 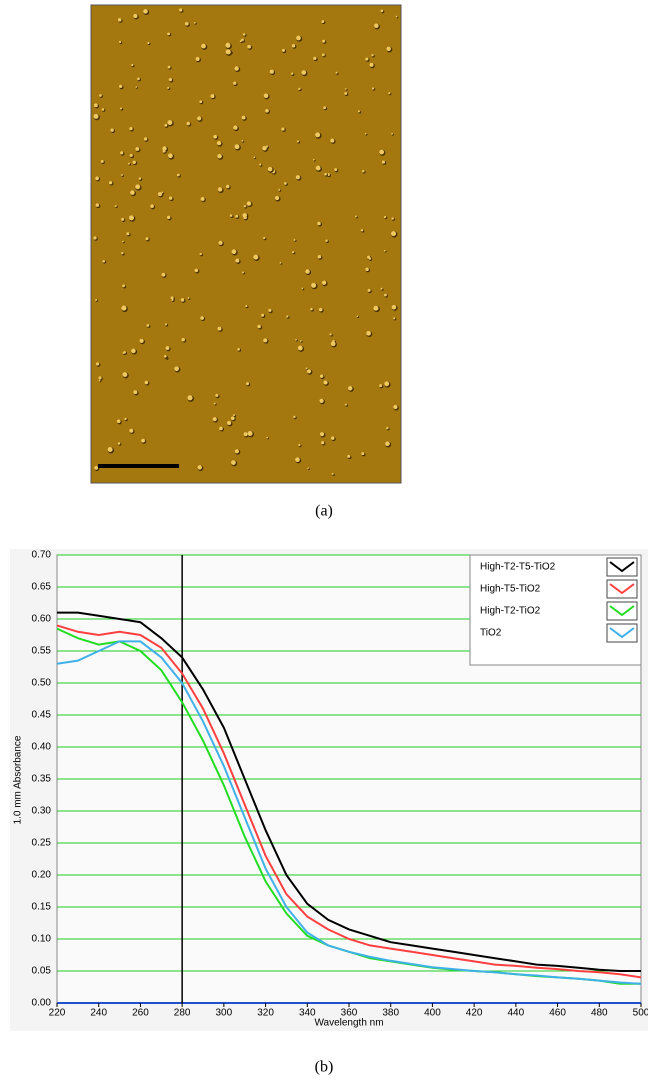 I want to click on y-tick-label: 0.60, so click(x=42, y=619).